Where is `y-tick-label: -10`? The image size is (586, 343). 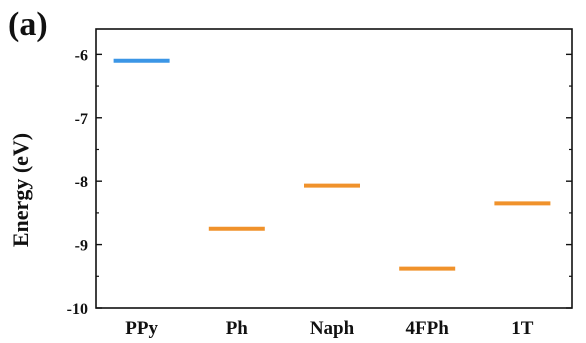
y-tick-label: -10 is located at coordinates (77, 309).